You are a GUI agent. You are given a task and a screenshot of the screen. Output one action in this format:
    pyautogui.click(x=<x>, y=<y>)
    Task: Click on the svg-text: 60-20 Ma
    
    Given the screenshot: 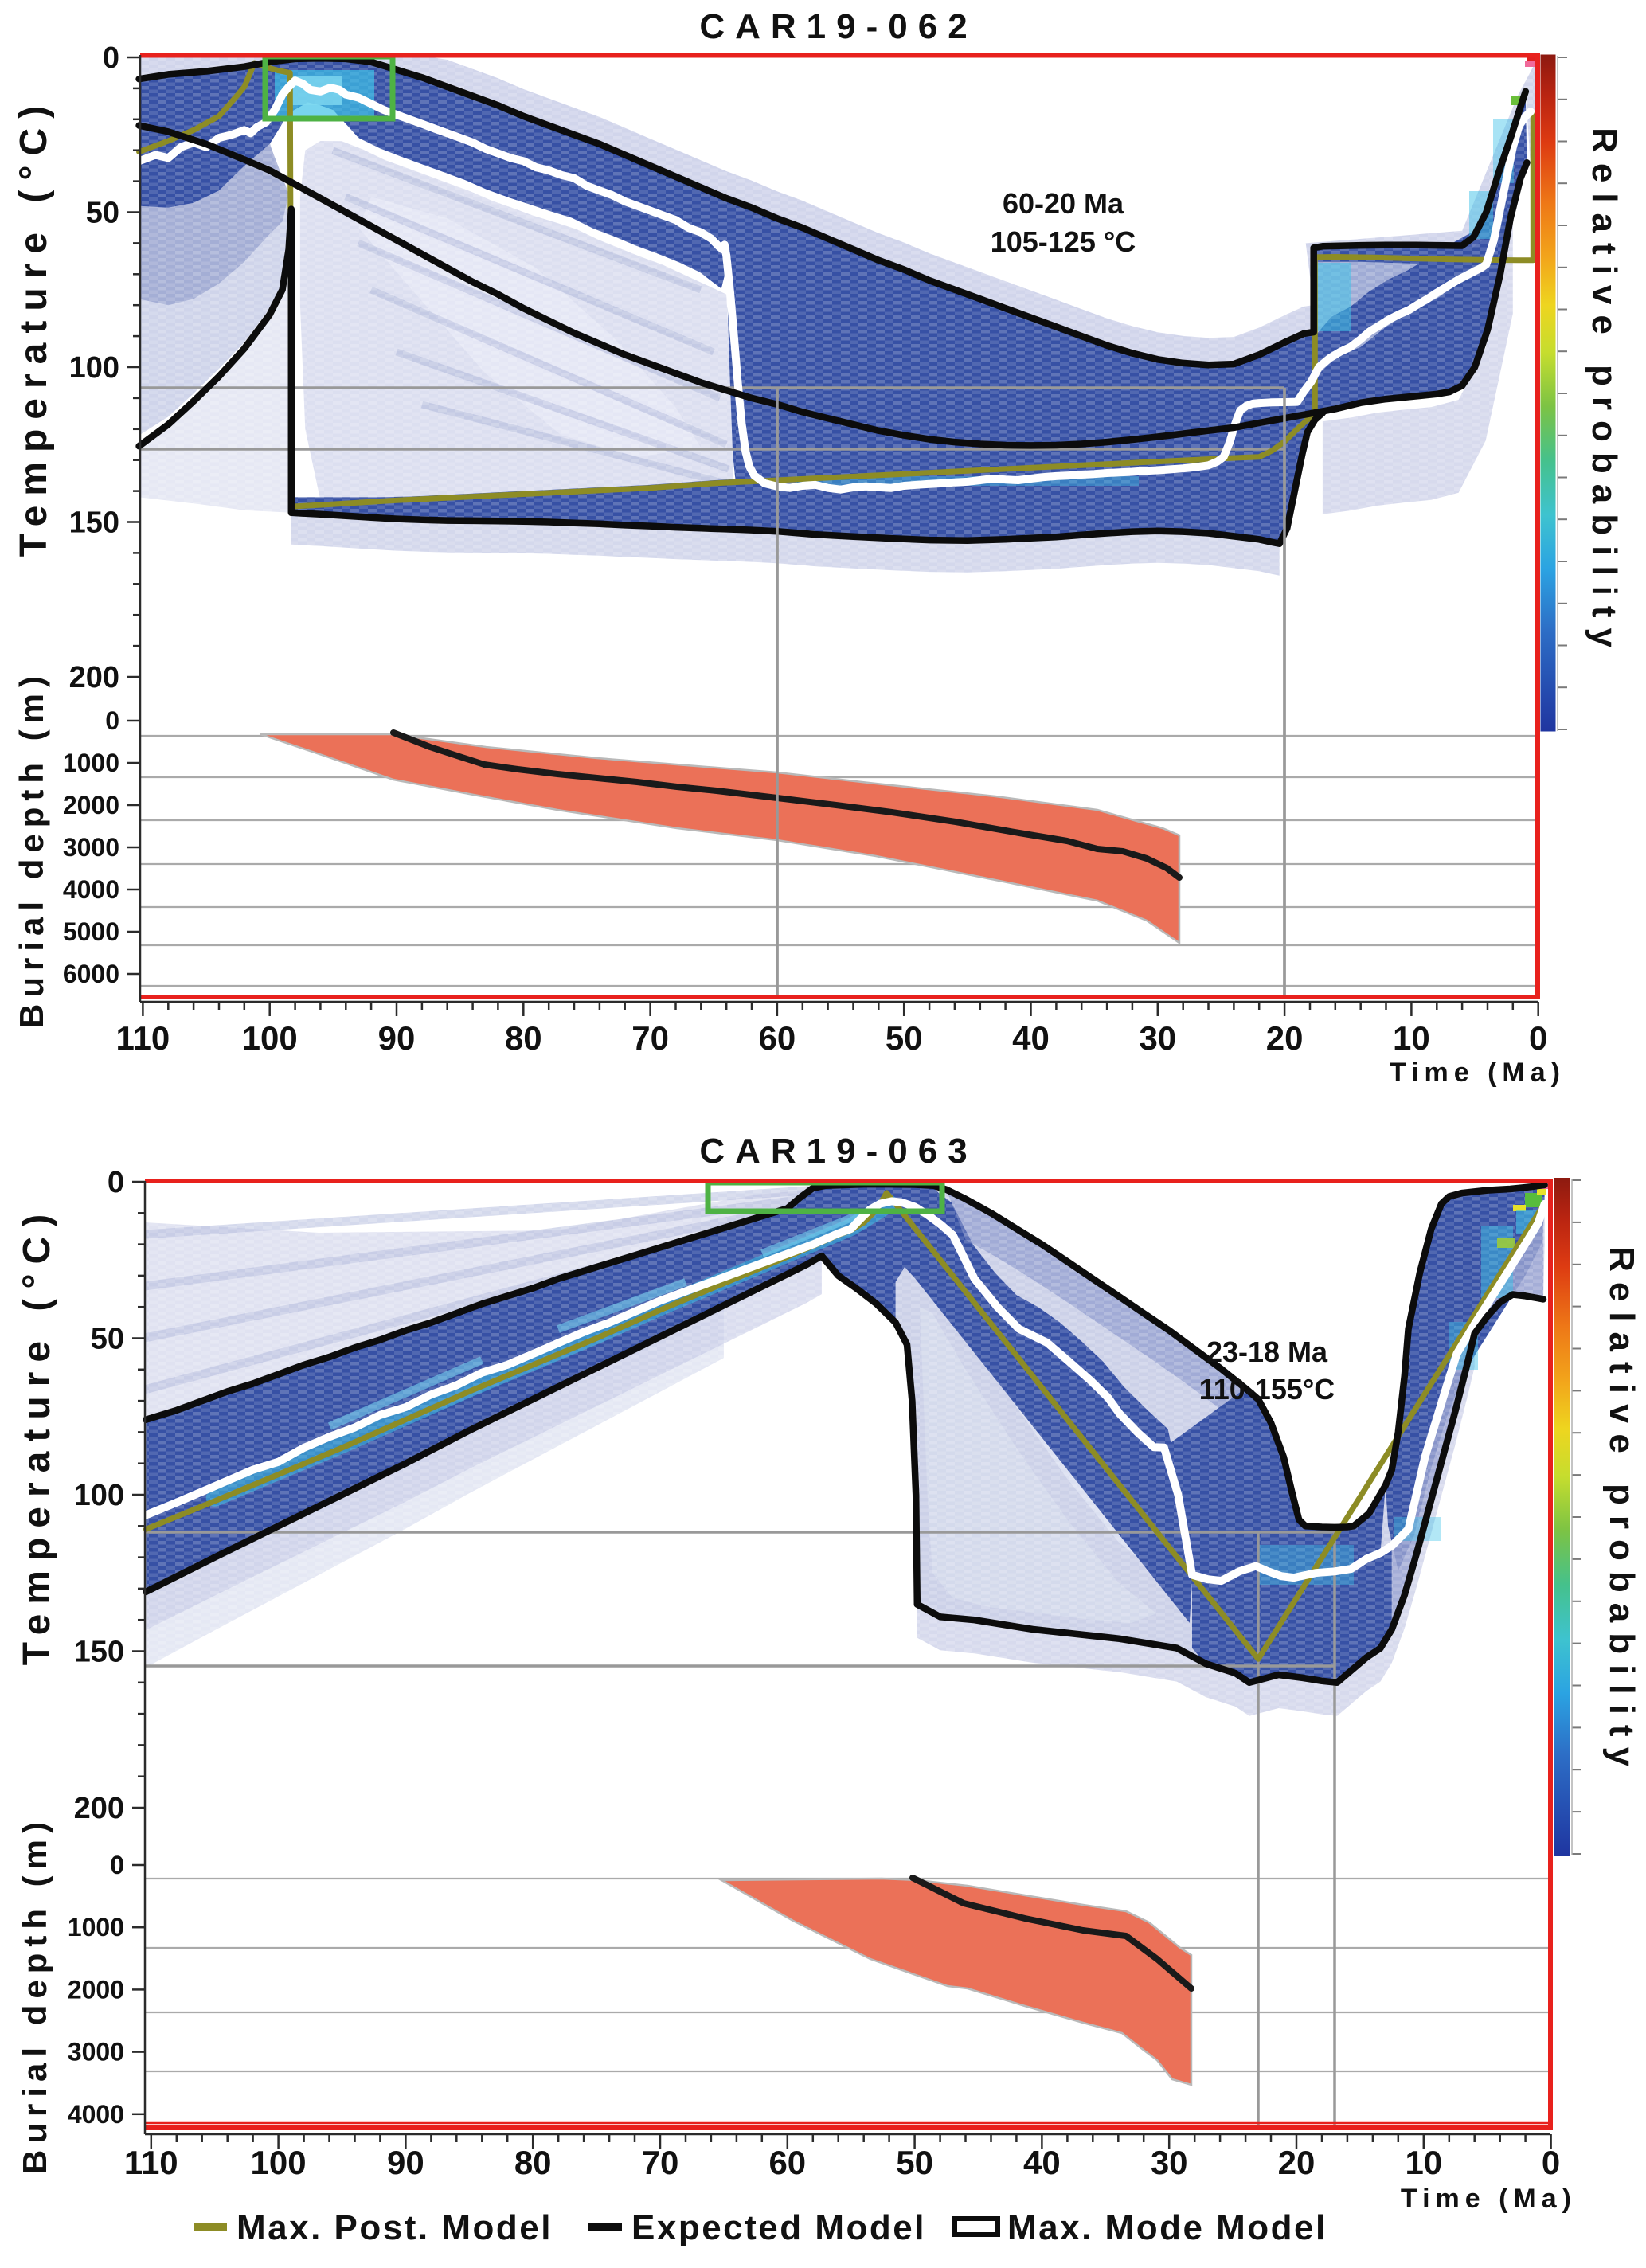 What is the action you would take?
    pyautogui.click(x=1064, y=203)
    